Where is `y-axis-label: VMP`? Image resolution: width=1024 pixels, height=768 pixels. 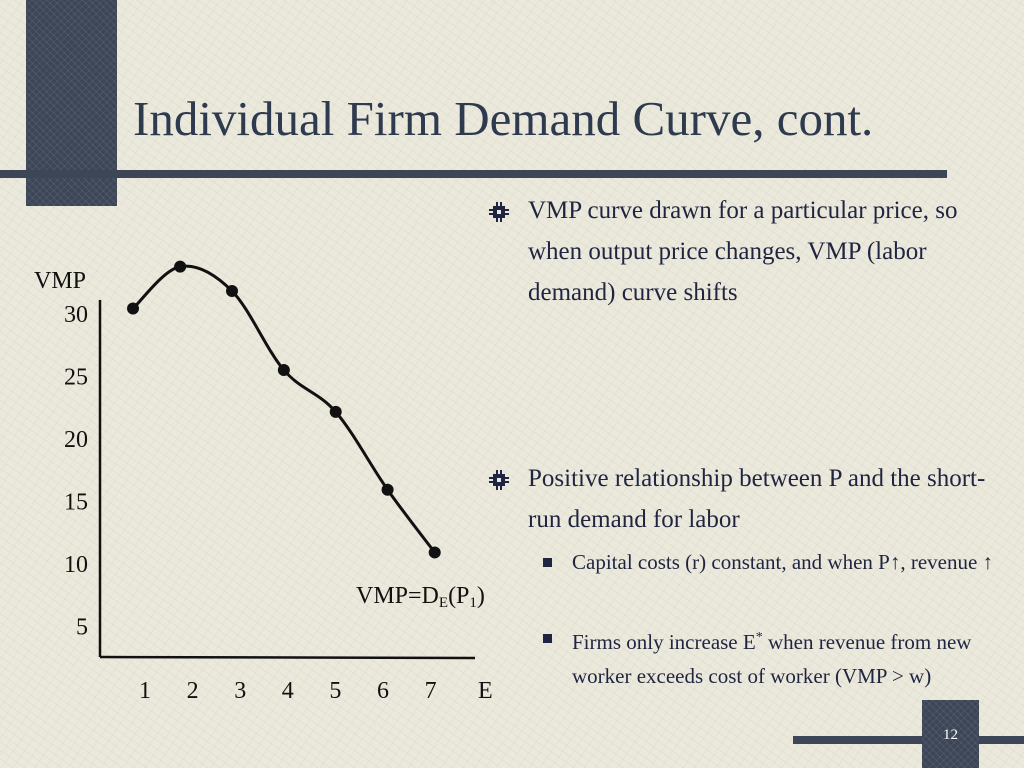 y-axis-label: VMP is located at coordinates (60, 281).